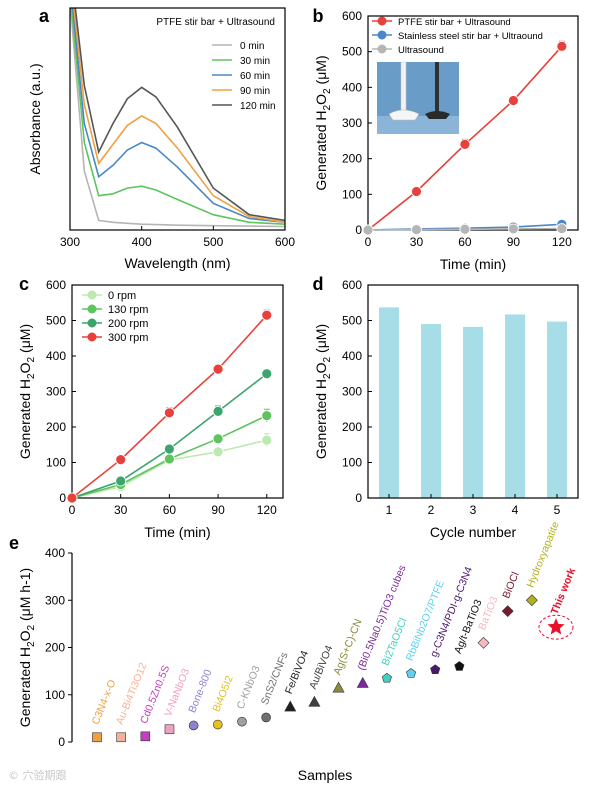 Image resolution: width=593 pixels, height=787 pixels. I want to click on x-tick-label: 2, so click(431, 510).